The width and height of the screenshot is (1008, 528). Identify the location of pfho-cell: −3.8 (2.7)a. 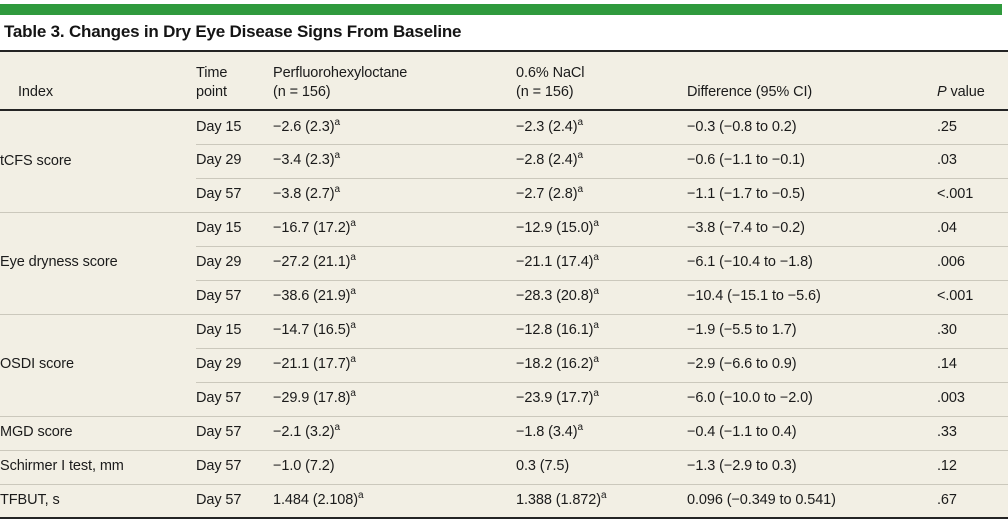
(394, 194).